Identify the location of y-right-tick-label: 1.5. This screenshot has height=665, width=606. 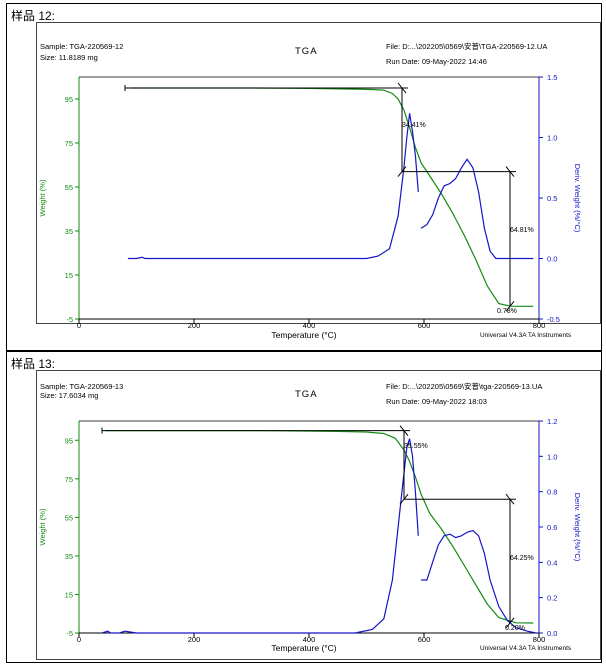
(552, 77).